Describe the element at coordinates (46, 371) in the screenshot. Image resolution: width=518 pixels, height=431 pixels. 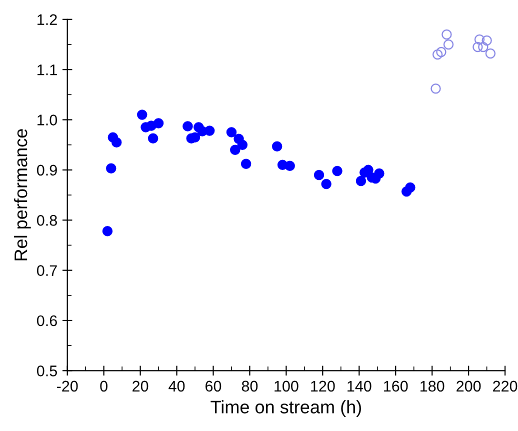
I see `y-tick-label: 0.5` at that location.